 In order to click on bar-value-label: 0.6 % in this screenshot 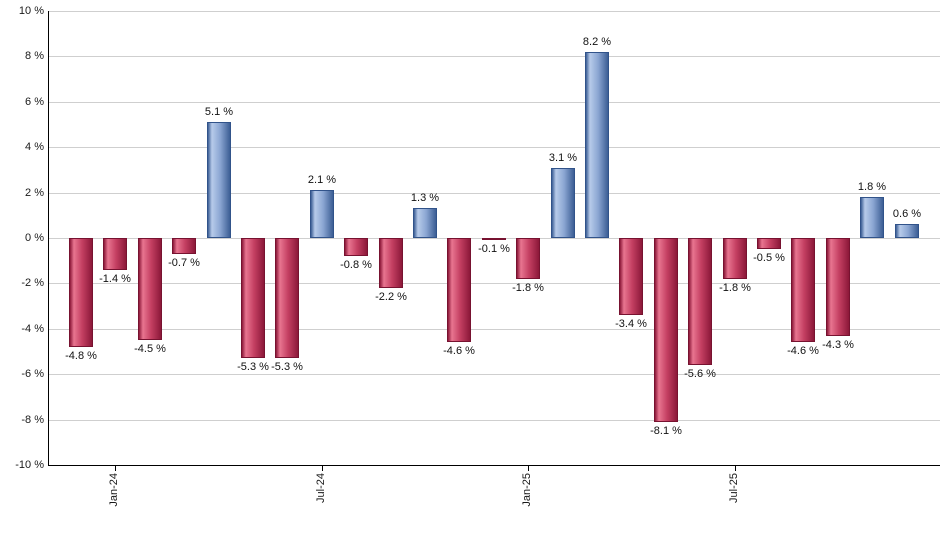, I will do `click(907, 214)`.